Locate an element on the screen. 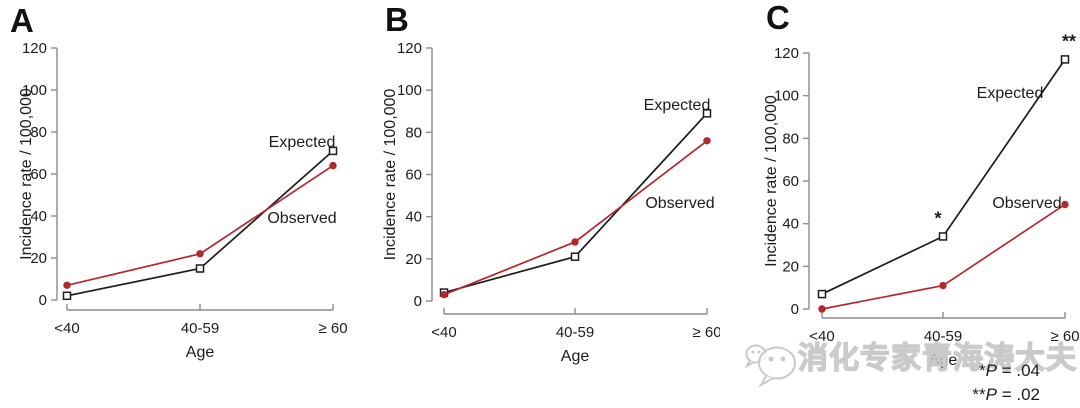 The height and width of the screenshot is (408, 1080). footnote-1-marker: * is located at coordinates (982, 370).